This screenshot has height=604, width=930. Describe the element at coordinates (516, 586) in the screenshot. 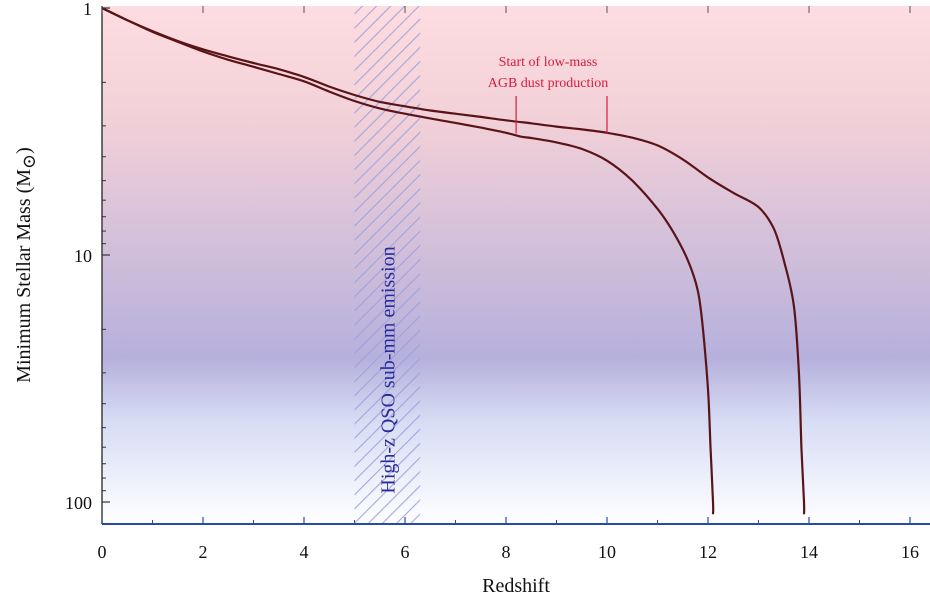

I see `x-axis-title: Redshift` at that location.